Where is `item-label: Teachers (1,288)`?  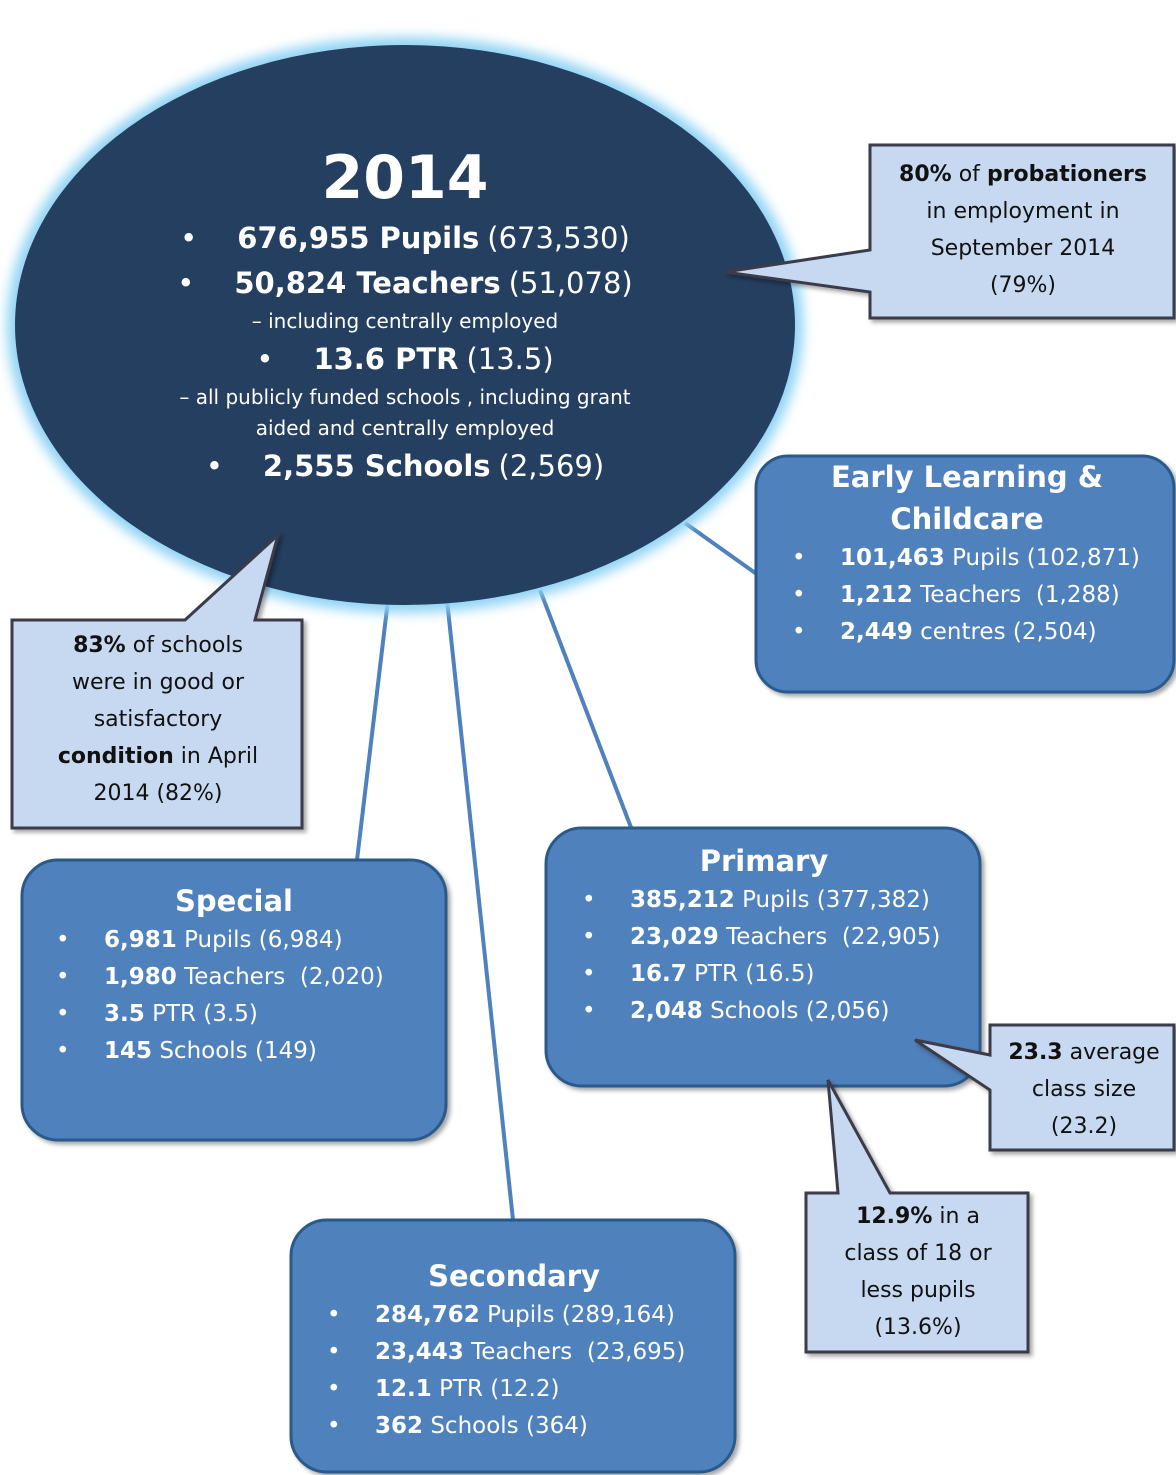
item-label: Teachers (1,288) is located at coordinates (1020, 595).